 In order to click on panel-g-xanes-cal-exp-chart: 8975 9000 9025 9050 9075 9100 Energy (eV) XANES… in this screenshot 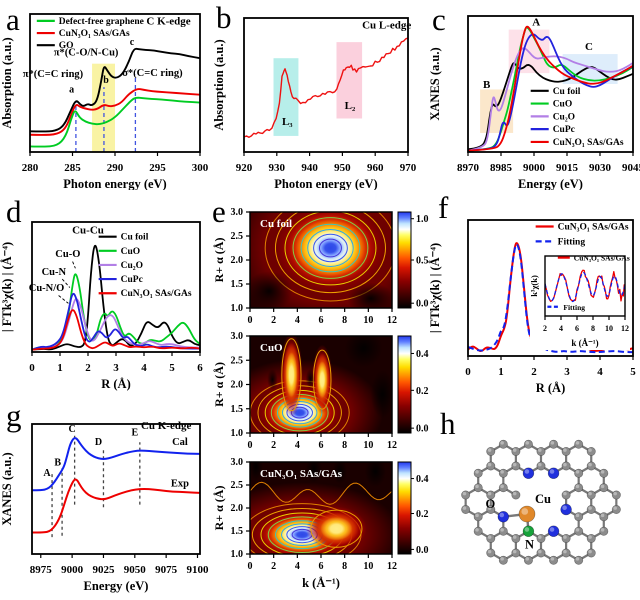, I will do `click(106, 499)`.